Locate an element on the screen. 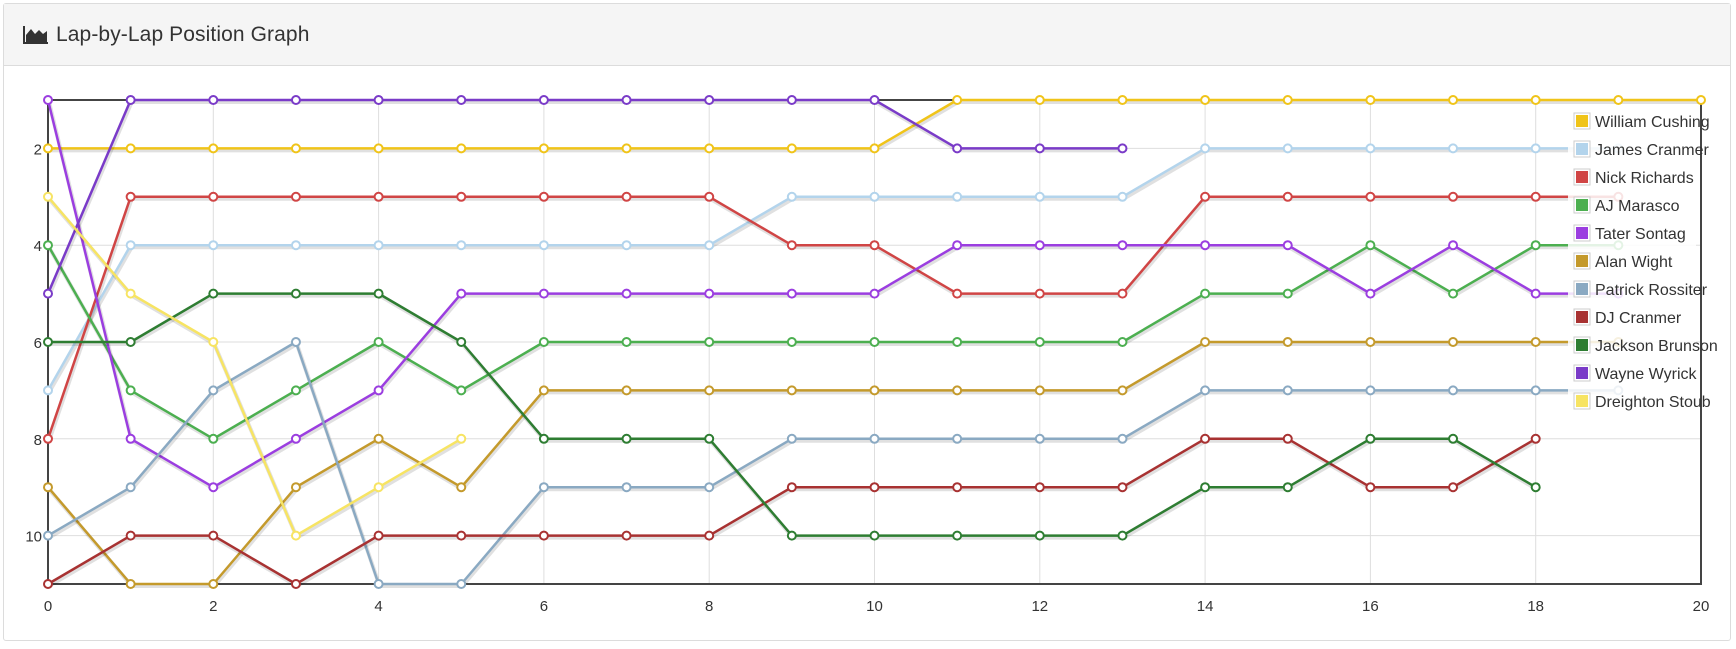  series-line-shadow is located at coordinates (875, 126).